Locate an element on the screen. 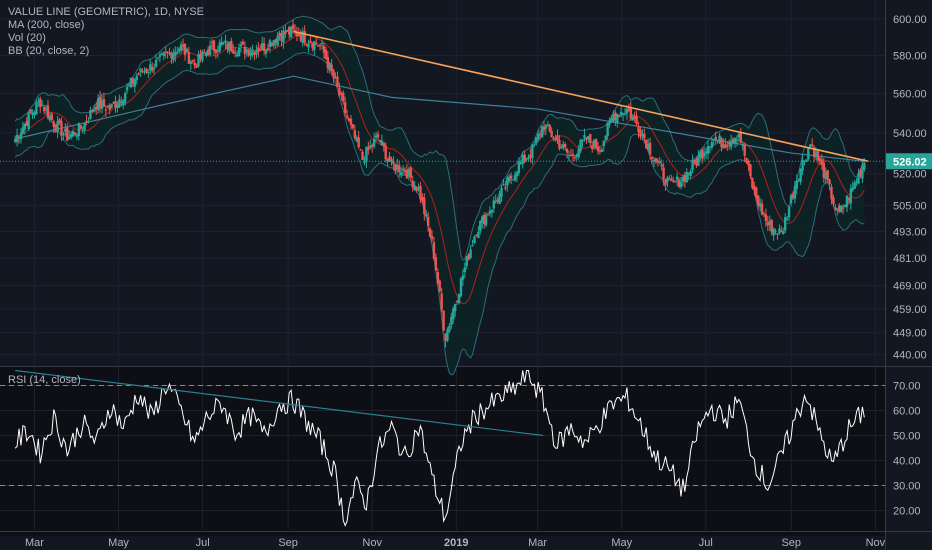 The width and height of the screenshot is (932, 550). ma-indicator-label: MA (200, close) is located at coordinates (46, 25).